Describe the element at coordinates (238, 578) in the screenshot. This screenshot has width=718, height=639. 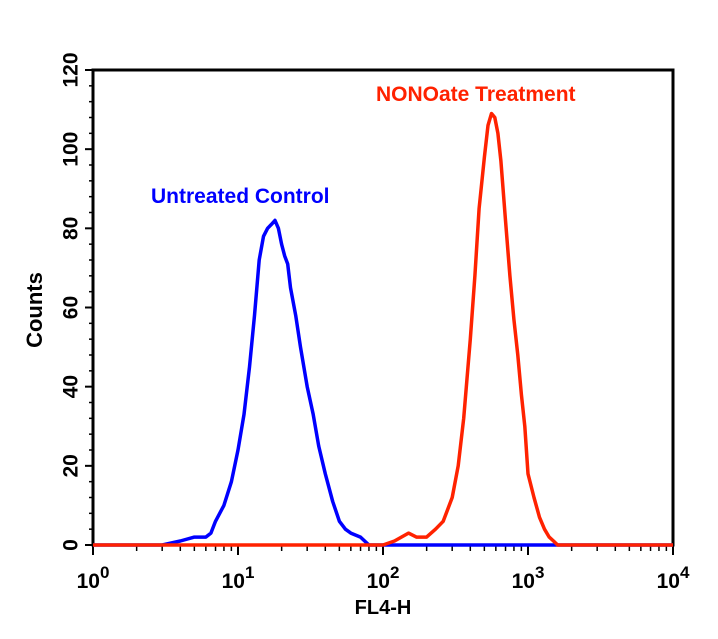
I see `x-tick-label: 10¹` at that location.